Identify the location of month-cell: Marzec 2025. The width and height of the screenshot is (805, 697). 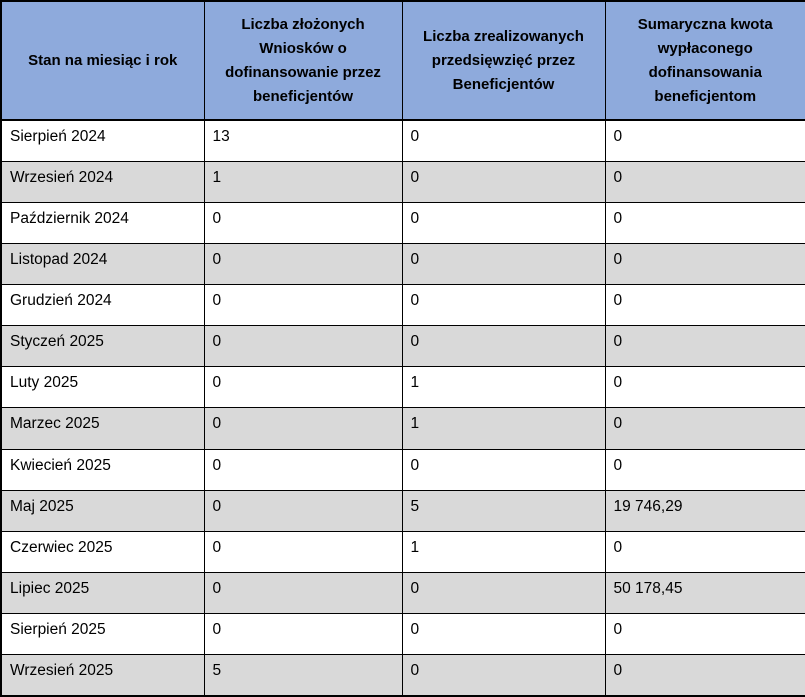
(102, 428).